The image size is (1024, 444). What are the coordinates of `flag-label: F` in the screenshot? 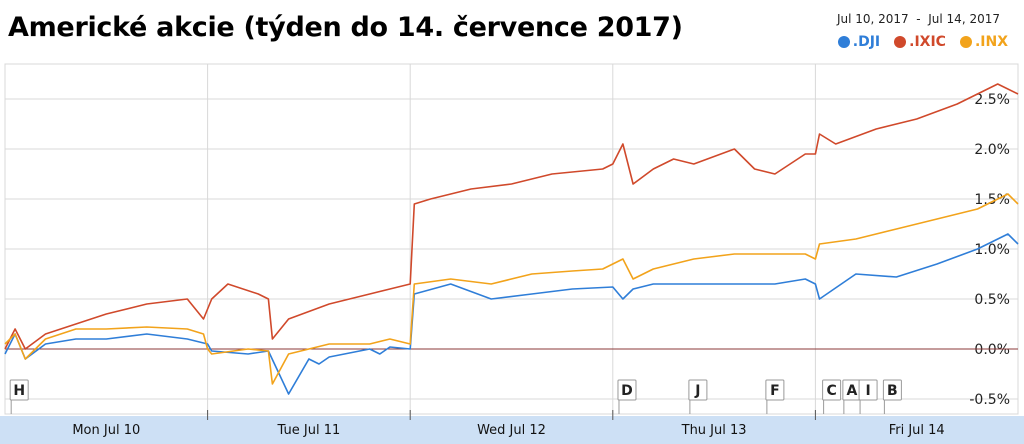 It's located at (775, 391).